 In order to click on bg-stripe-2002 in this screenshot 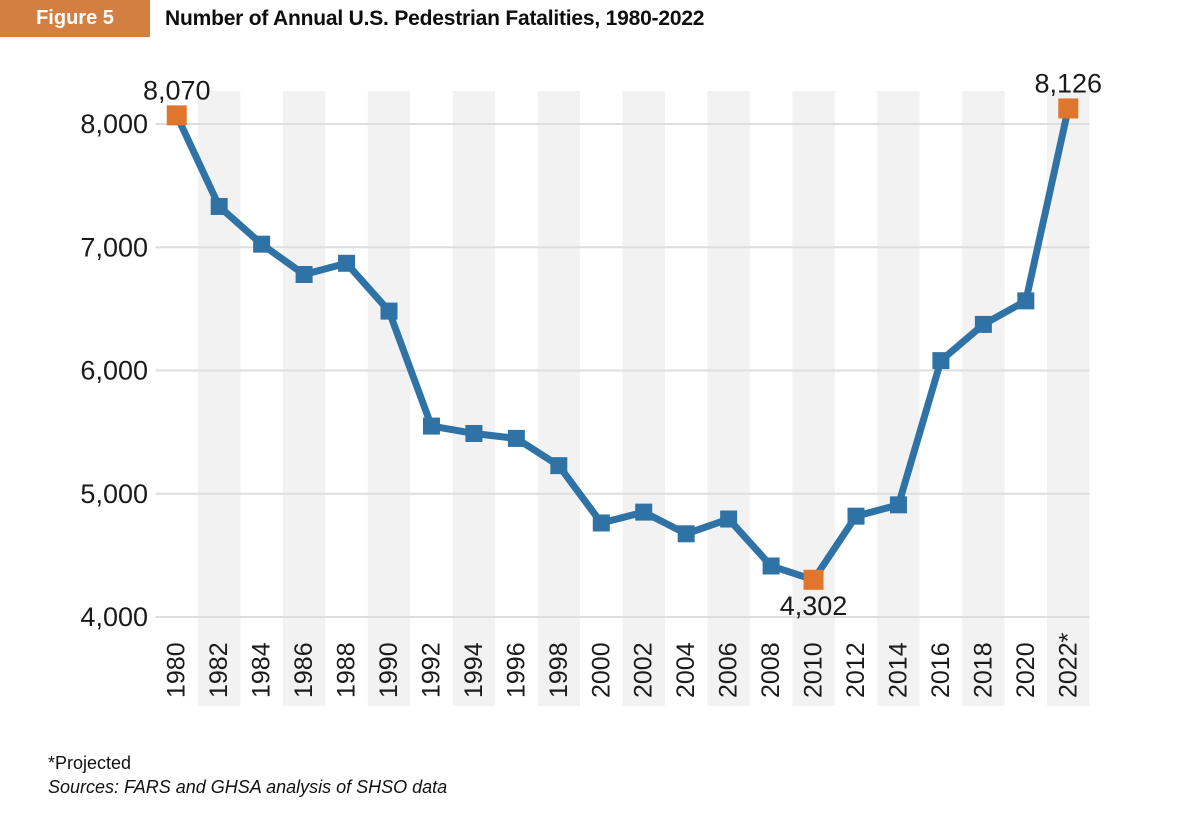, I will do `click(643, 398)`.